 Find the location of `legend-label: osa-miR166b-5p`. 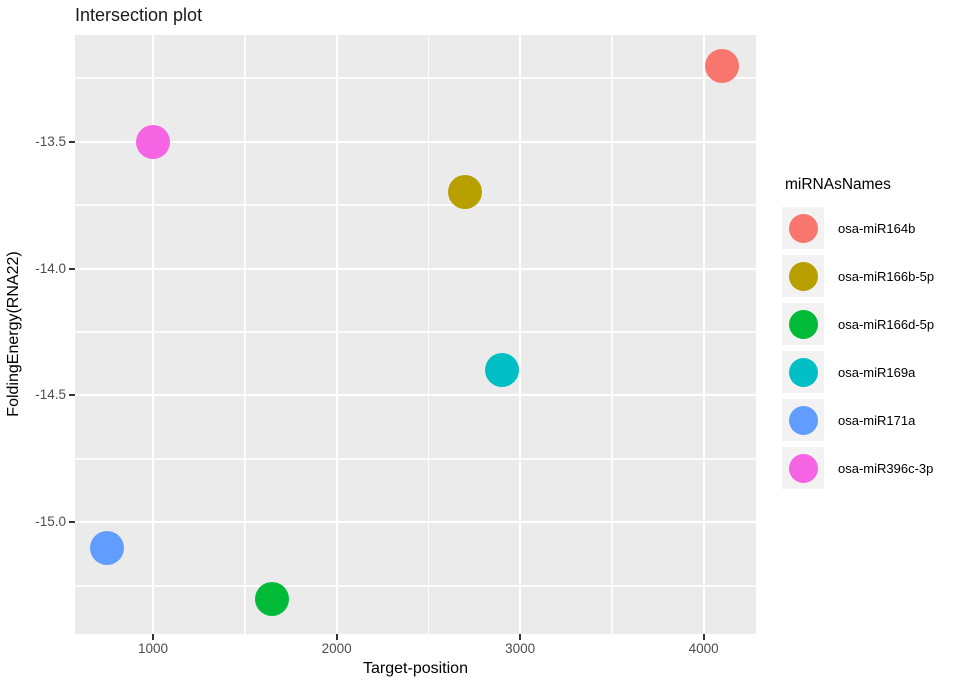

legend-label: osa-miR166b-5p is located at coordinates (886, 276).